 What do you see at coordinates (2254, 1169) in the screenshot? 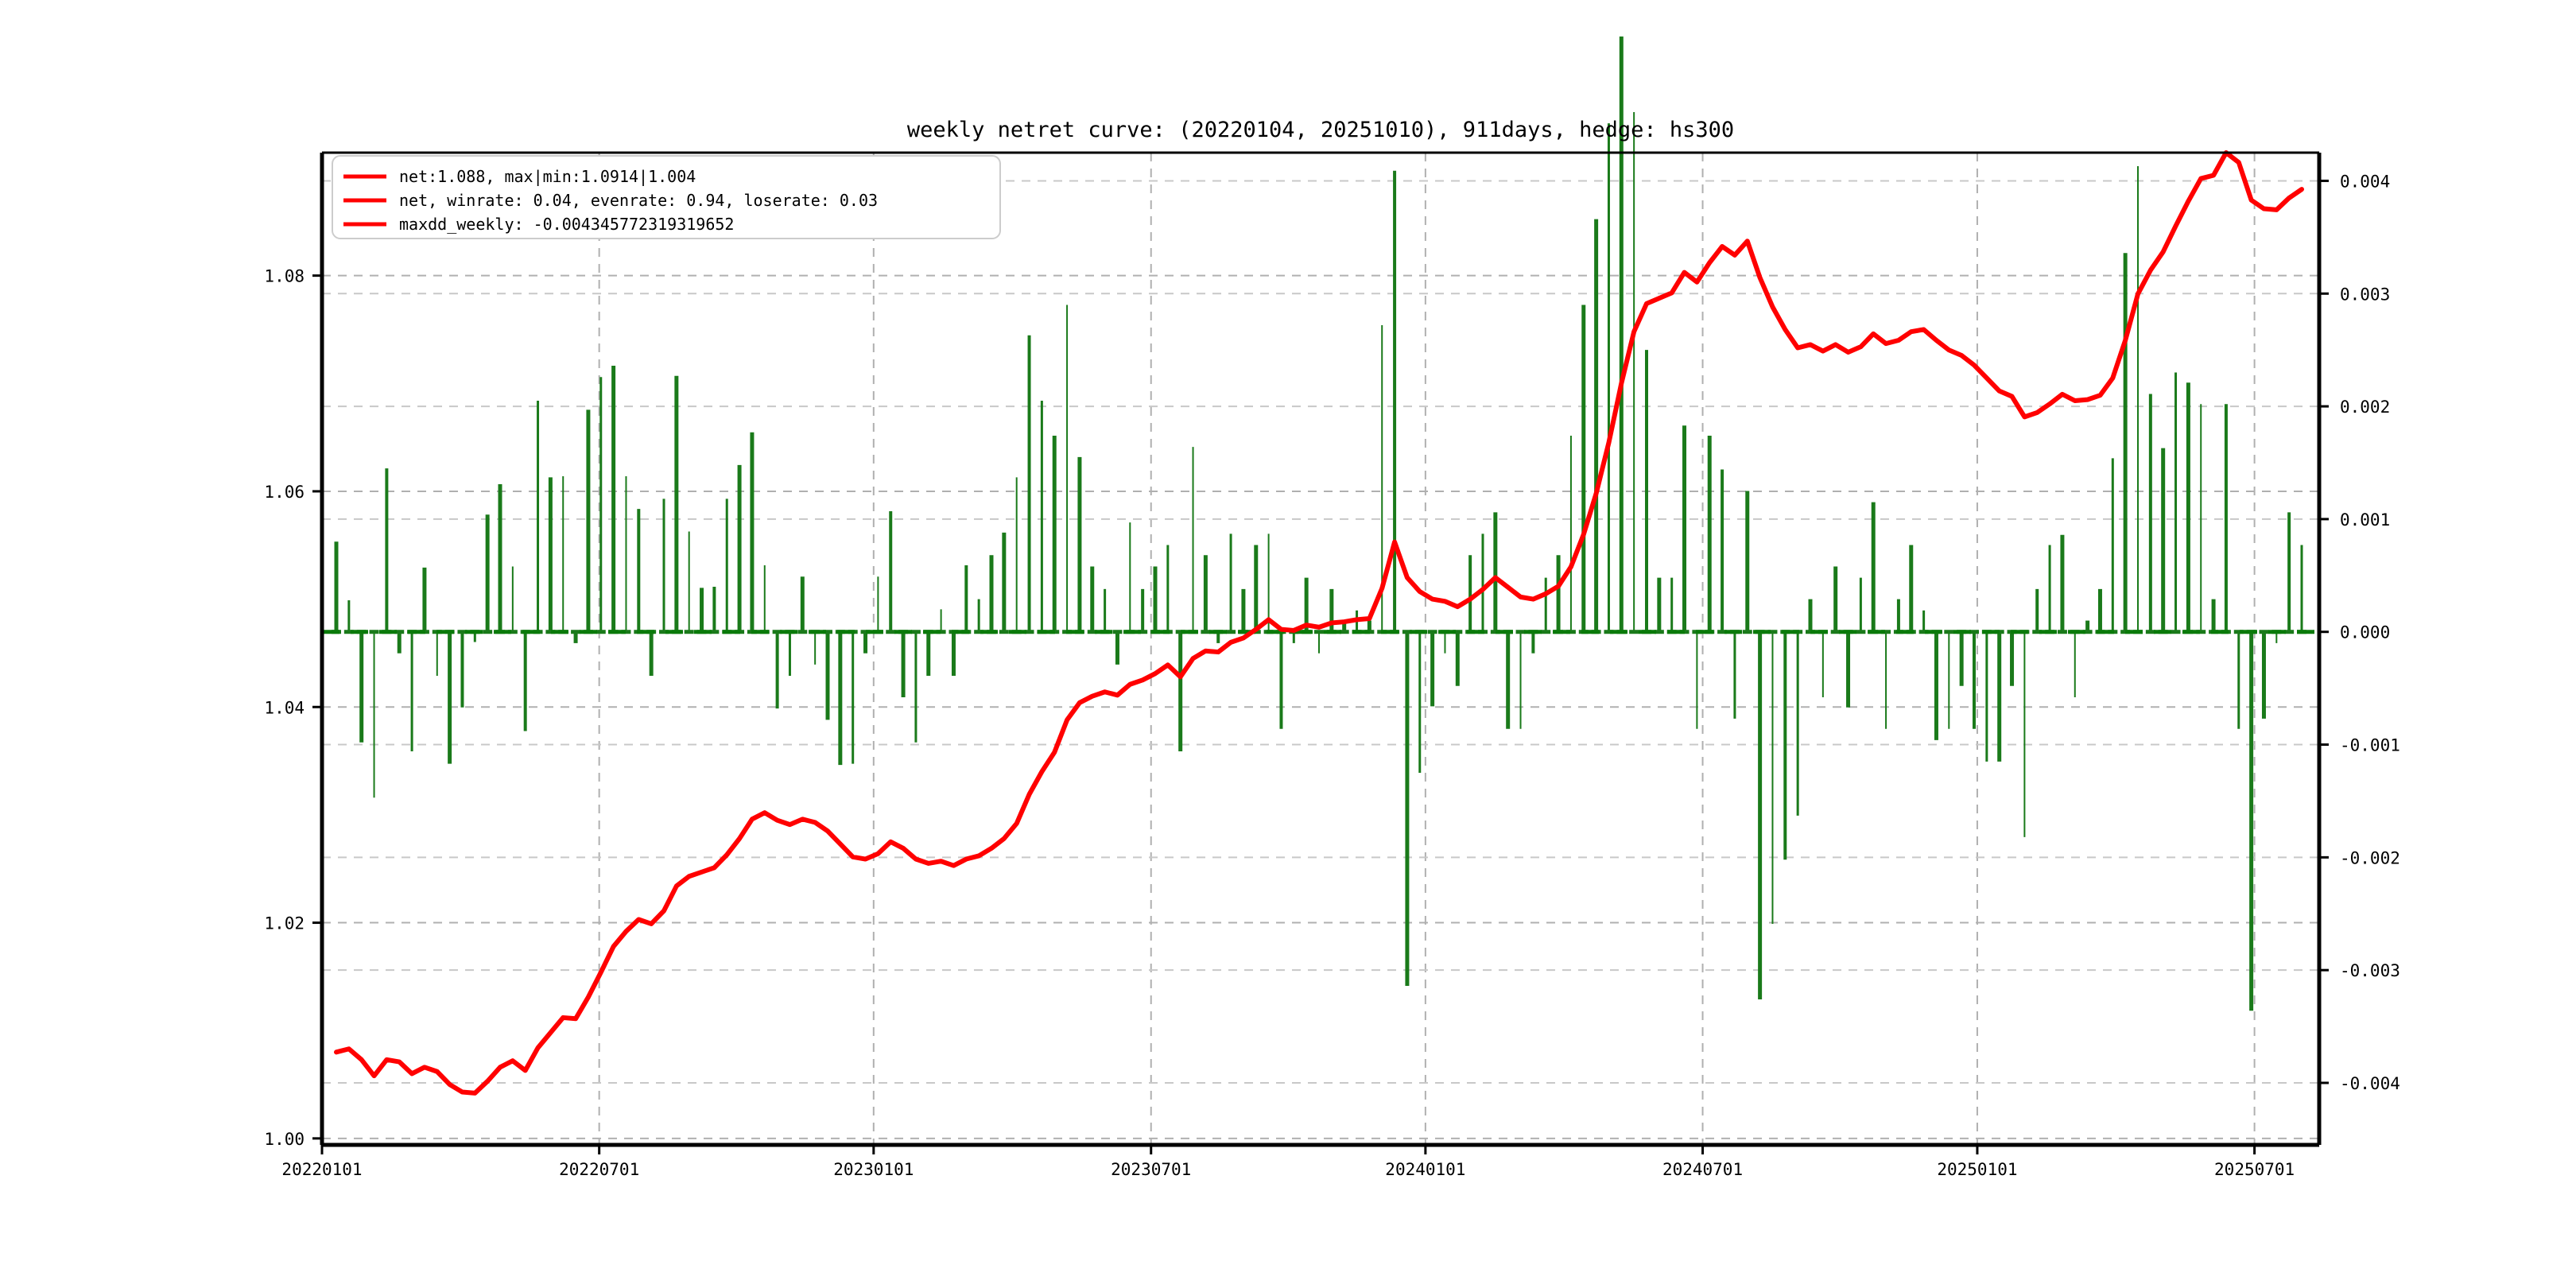
I see `x-tick-label: 20250701` at bounding box center [2254, 1169].